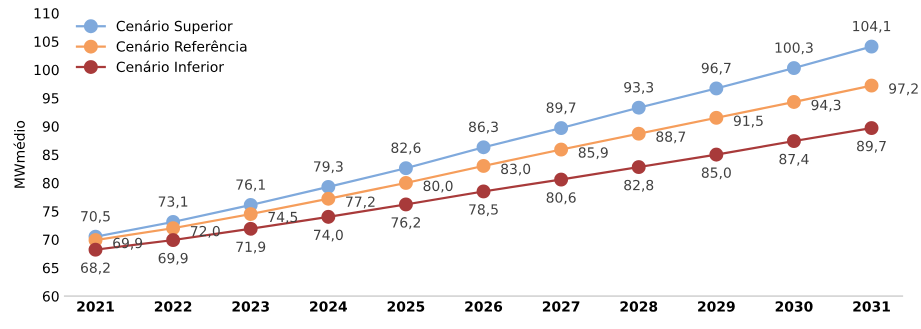 The width and height of the screenshot is (921, 329). Describe the element at coordinates (328, 236) in the screenshot. I see `data-label: 74,0` at that location.